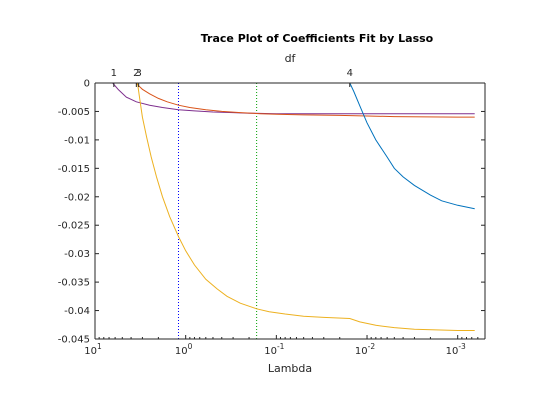 This screenshot has width=560, height=420. I want to click on y-tick-label: -0.025, so click(74, 226).